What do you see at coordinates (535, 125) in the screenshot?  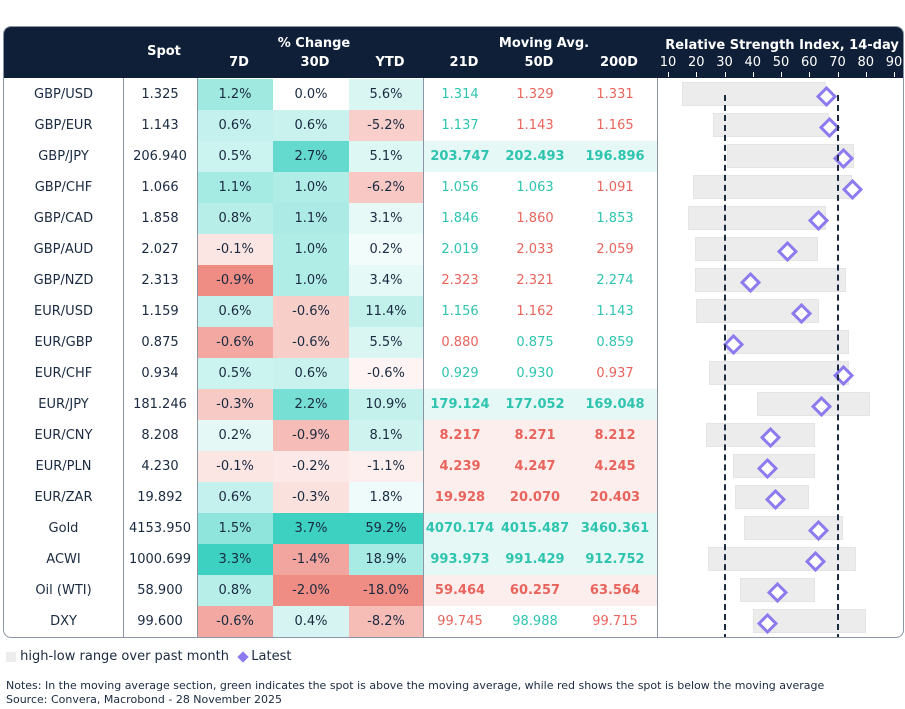 I see `moving-avg-50d: 1.143` at bounding box center [535, 125].